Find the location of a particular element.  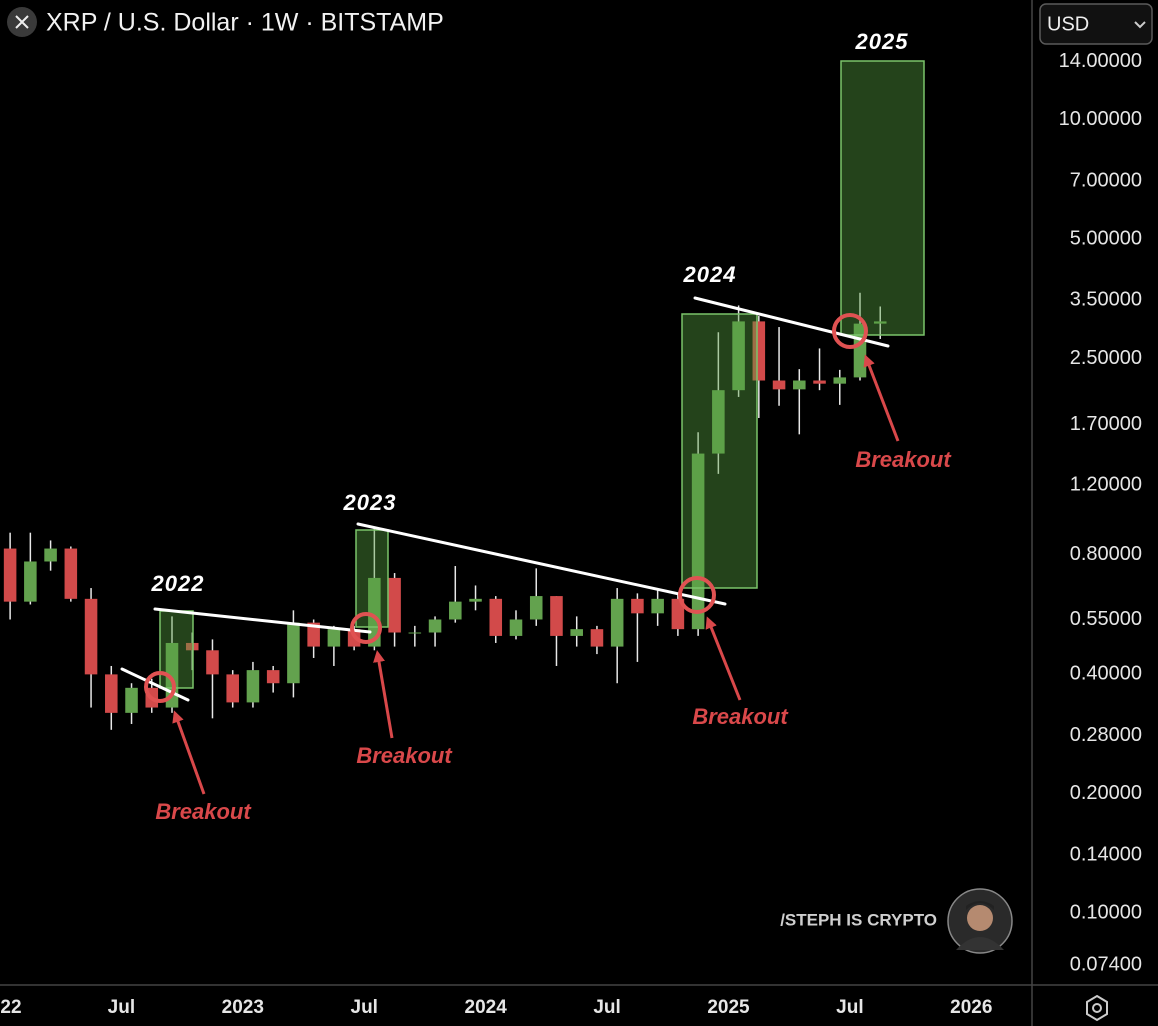

time-axis: 22 Jul 2023 Jul 2024 Jul 2025 Jul 2026 is located at coordinates (496, 1007).